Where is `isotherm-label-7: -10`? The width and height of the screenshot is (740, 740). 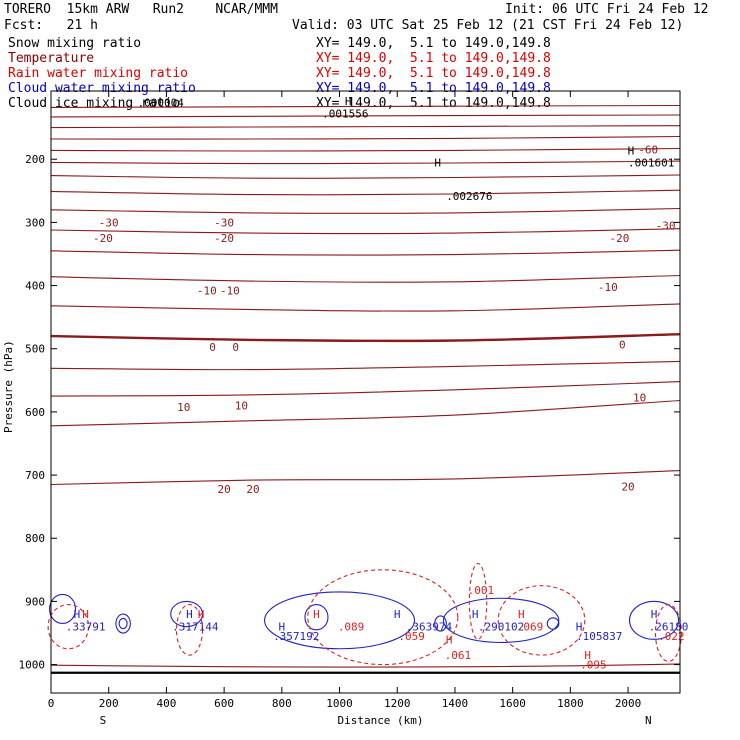 isotherm-label-7: -10 is located at coordinates (207, 291).